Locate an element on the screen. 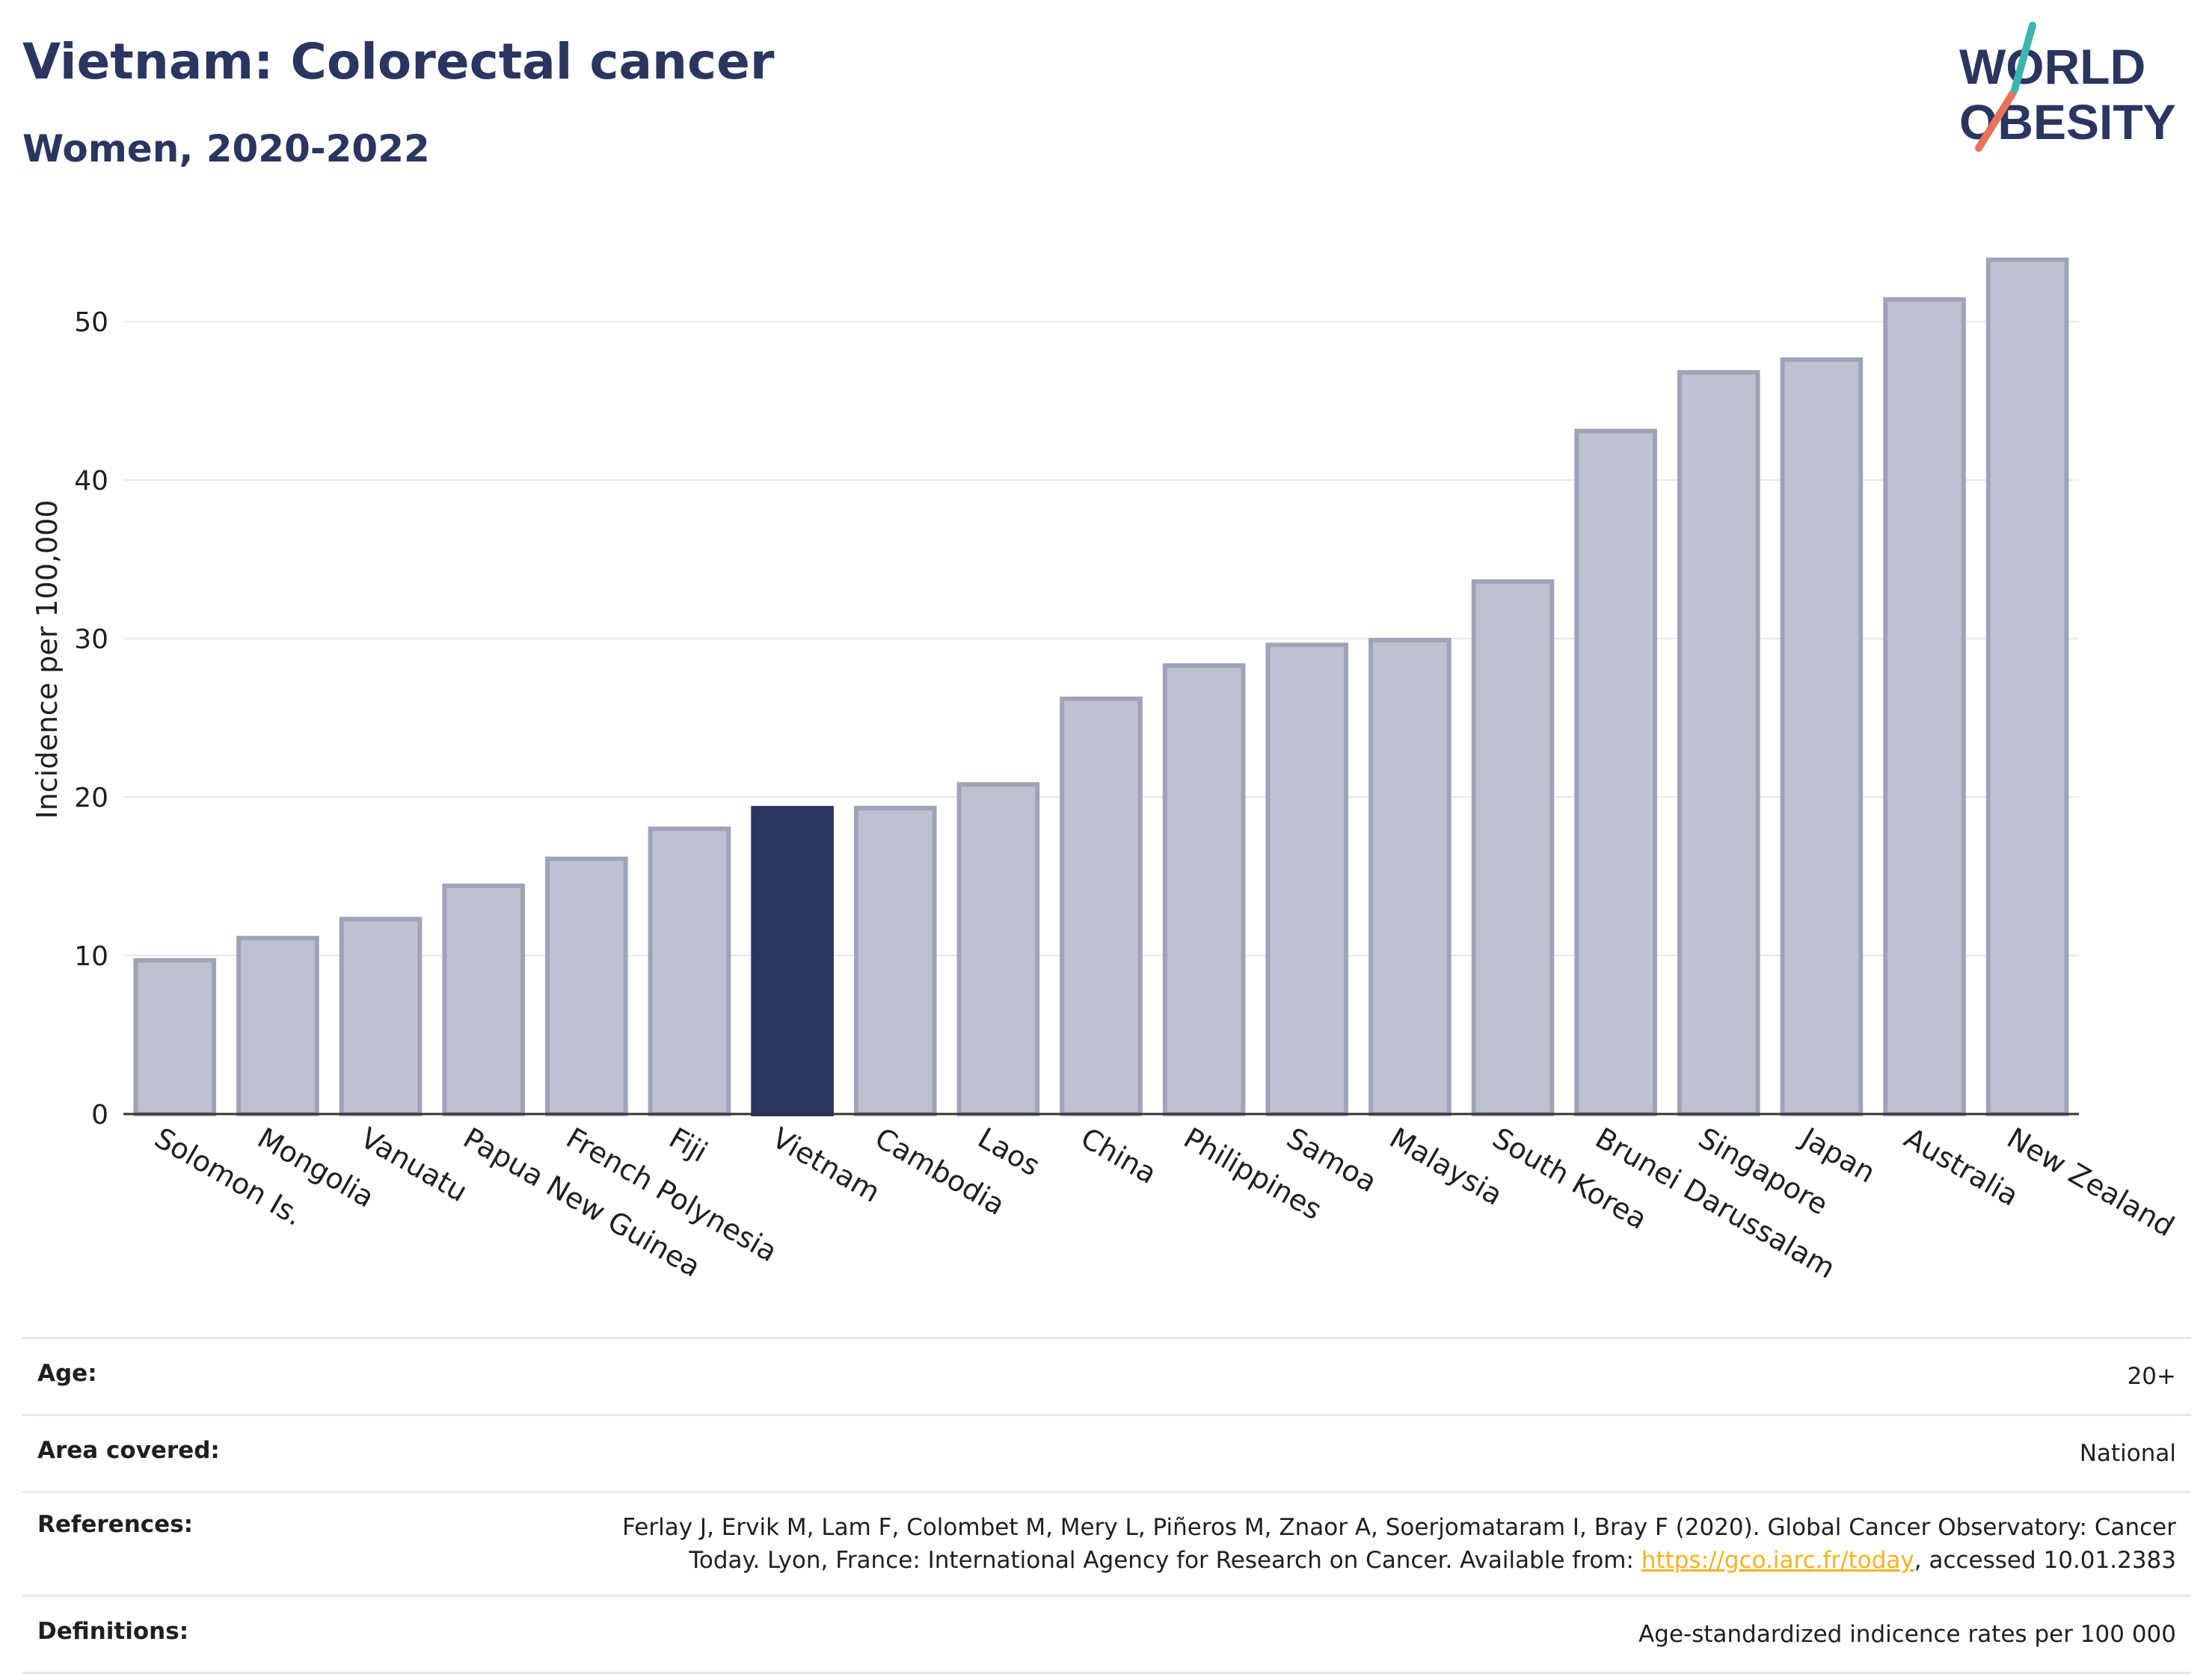 Image resolution: width=2212 pixels, height=1674 pixels. world-obesity-logo: WORLD OBESITY is located at coordinates (2067, 87).